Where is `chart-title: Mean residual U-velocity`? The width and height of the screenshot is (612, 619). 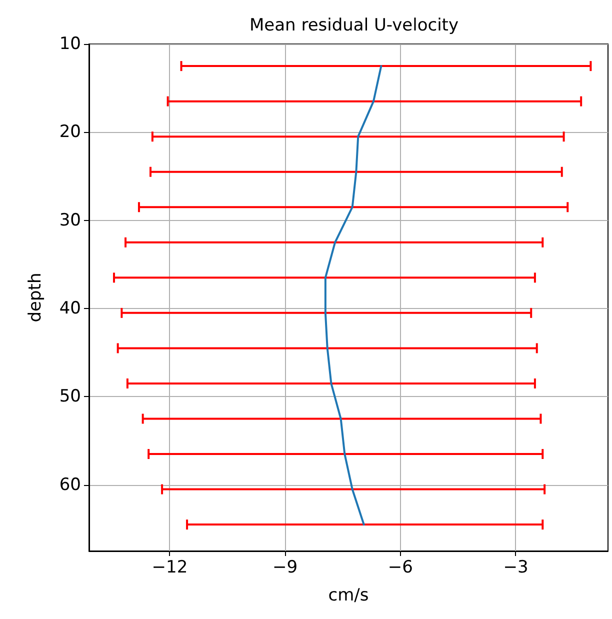 chart-title: Mean residual U-velocity is located at coordinates (354, 26).